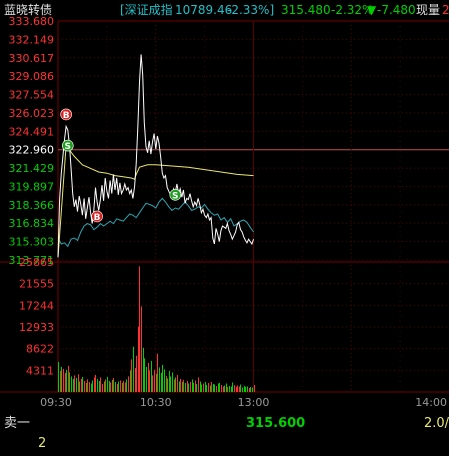  I want to click on price-change-pct: -2.32%, so click(352, 10).